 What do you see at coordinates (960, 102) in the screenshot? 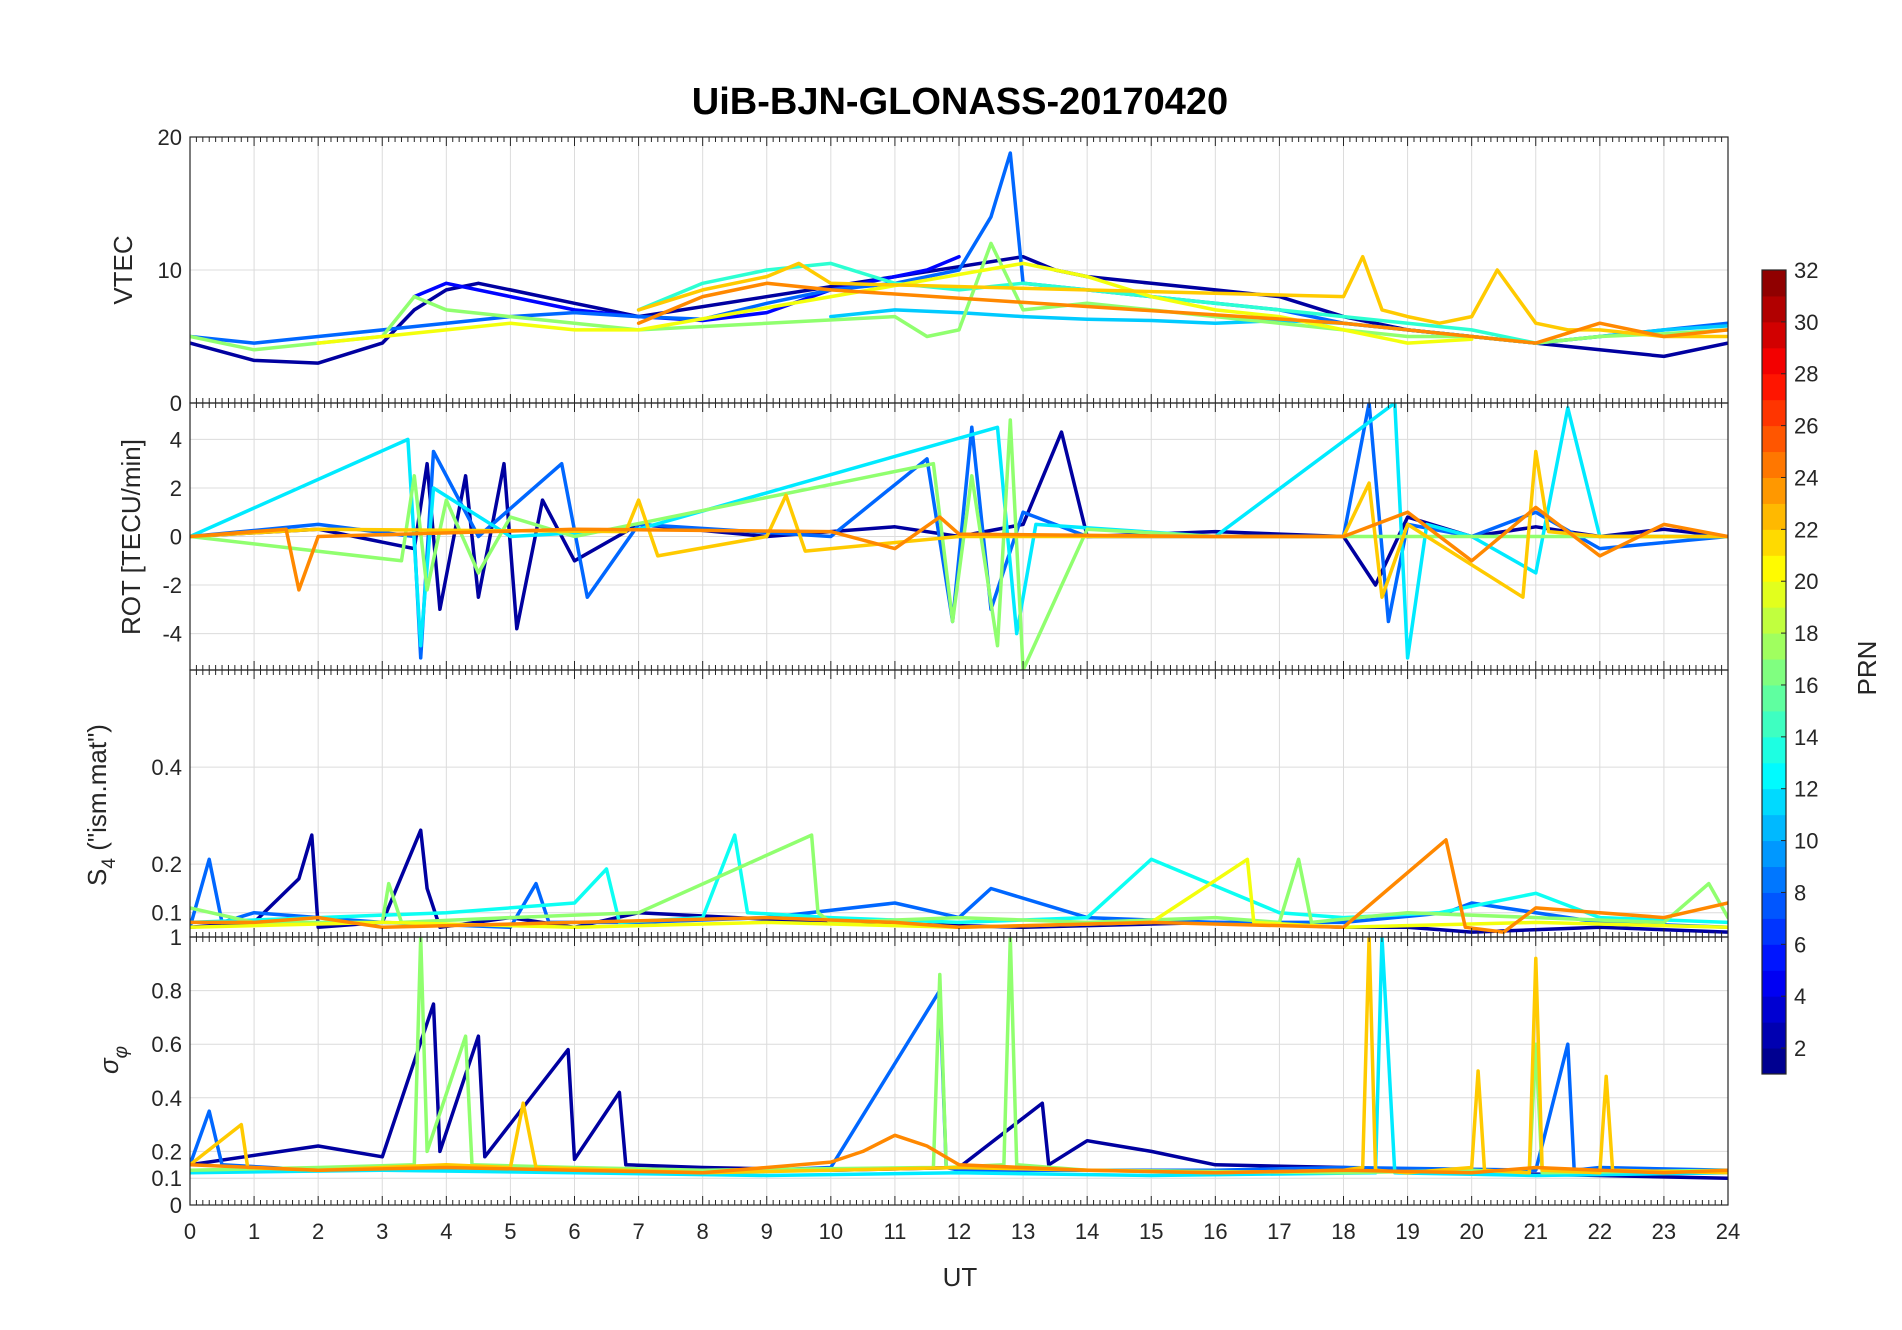
I see `chart-title: UiB-BJN-GLONASS-20170420` at bounding box center [960, 102].